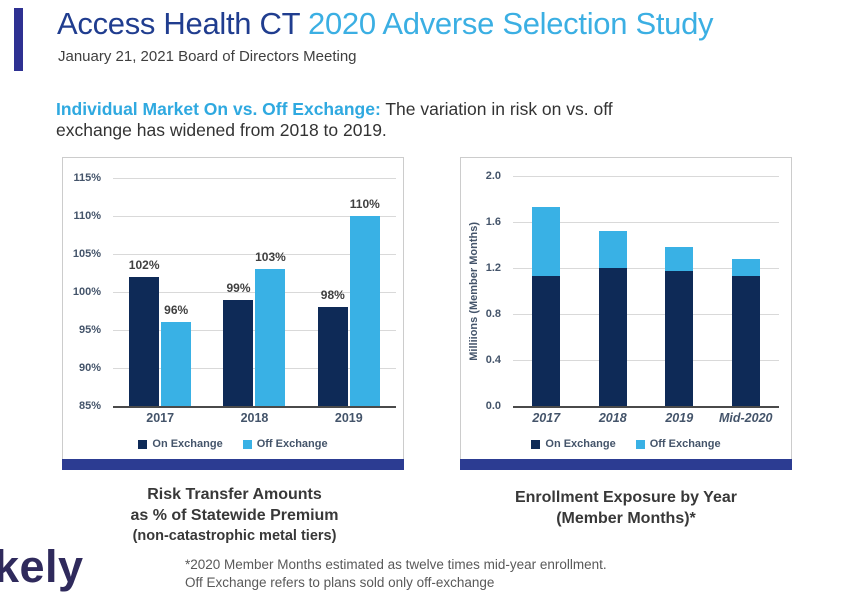 Image resolution: width=841 pixels, height=600 pixels. What do you see at coordinates (87, 215) in the screenshot?
I see `y-tick-label: 110%` at bounding box center [87, 215].